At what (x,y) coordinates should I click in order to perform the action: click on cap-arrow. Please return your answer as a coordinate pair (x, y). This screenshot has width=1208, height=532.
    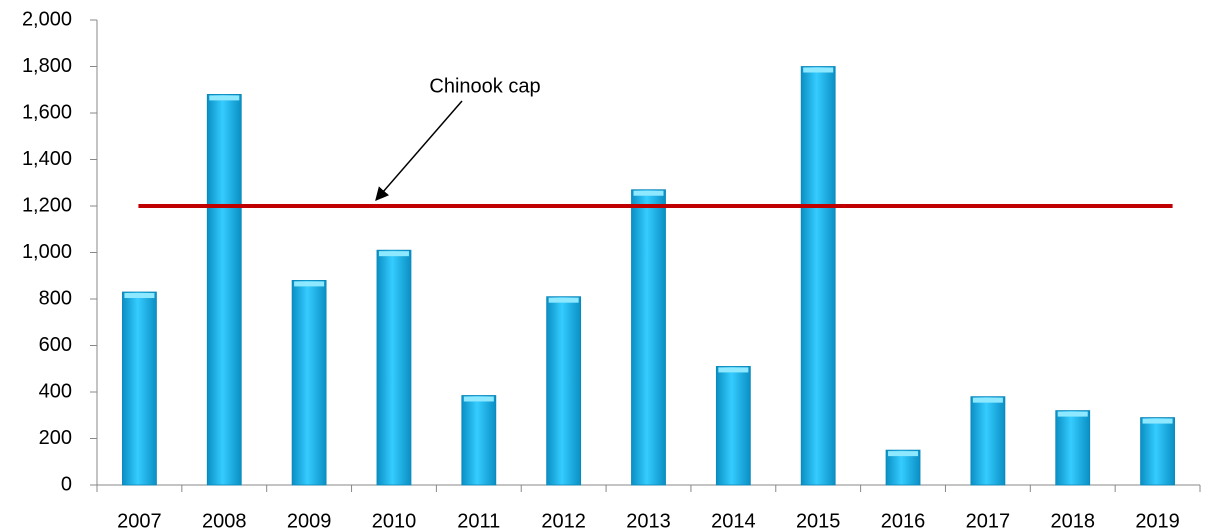
    Looking at the image, I should click on (419, 151).